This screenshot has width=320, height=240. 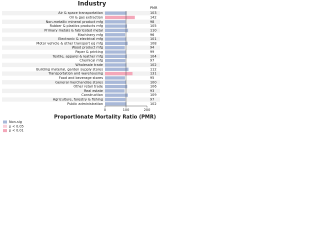 What do you see at coordinates (153, 69) in the screenshot?
I see `value-label: 112` at bounding box center [153, 69].